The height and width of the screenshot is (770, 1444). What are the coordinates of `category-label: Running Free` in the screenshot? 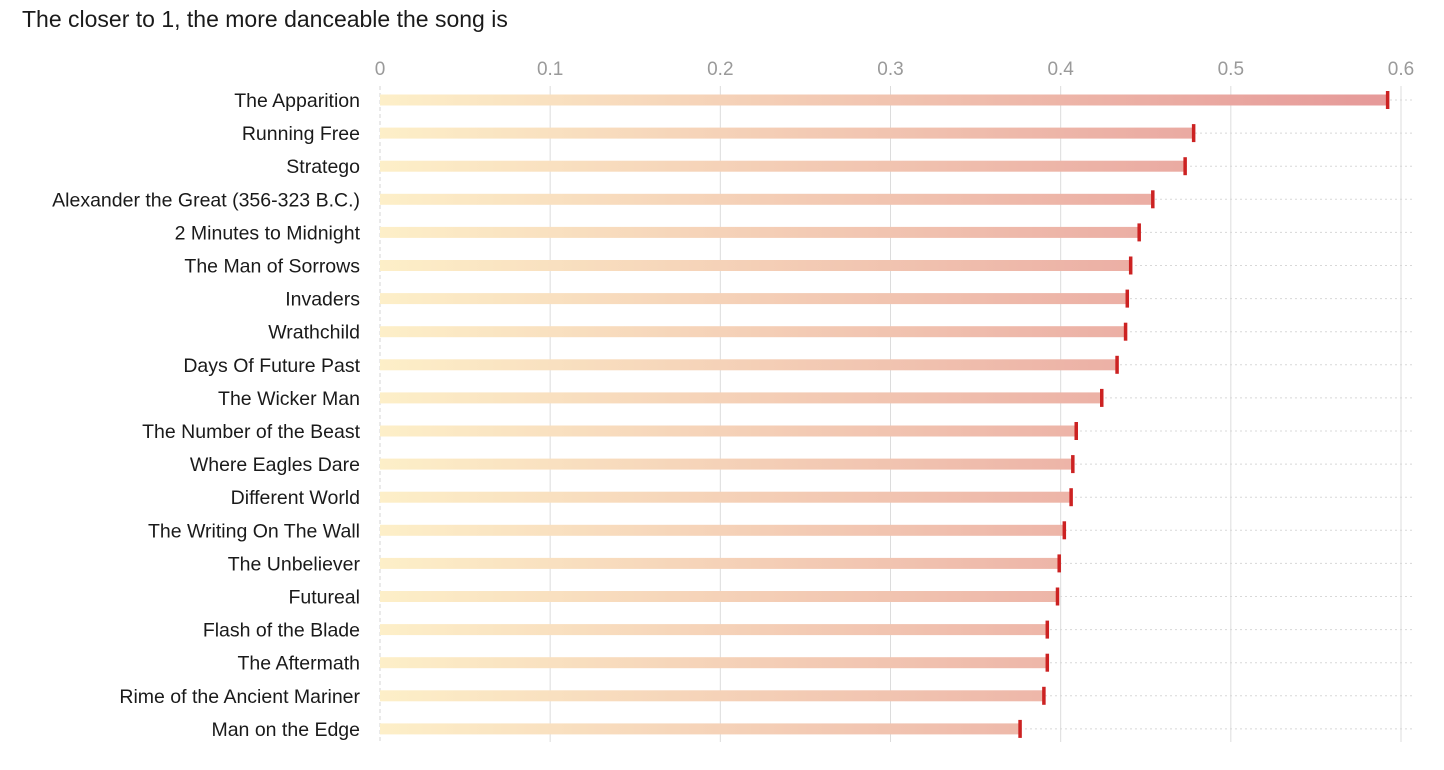 It's located at (301, 134).